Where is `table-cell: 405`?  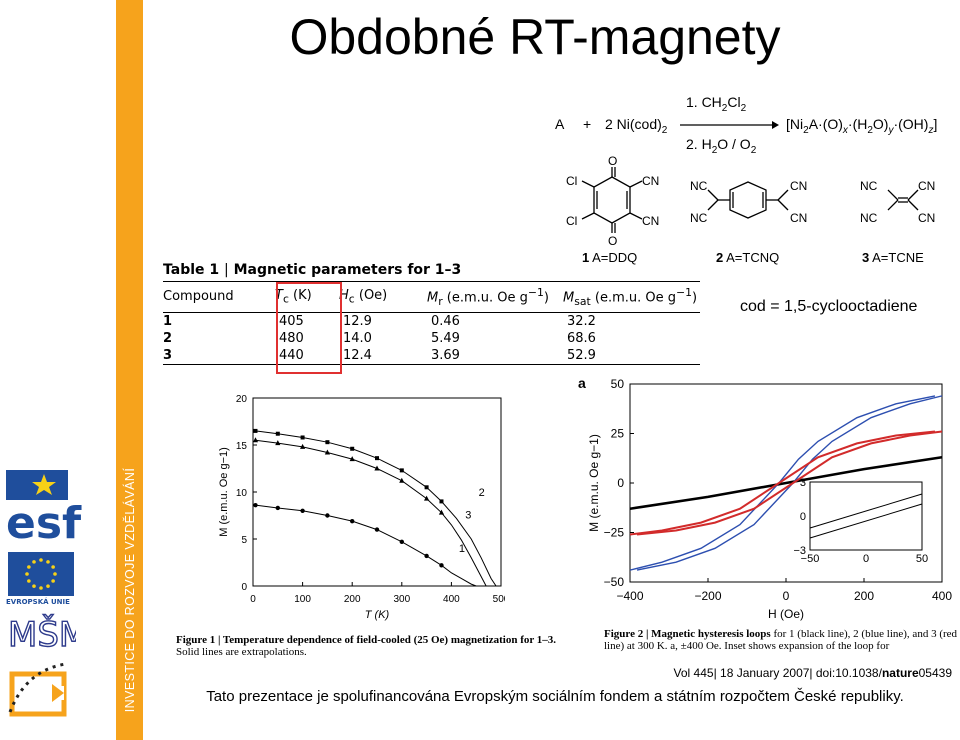
table-cell: 405 is located at coordinates (291, 321).